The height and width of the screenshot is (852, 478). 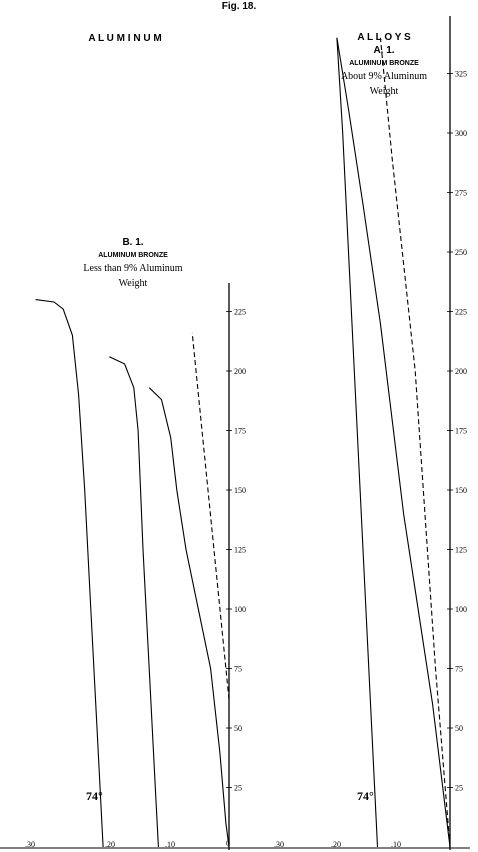 What do you see at coordinates (210, 516) in the screenshot?
I see `b1-series-reference-line` at bounding box center [210, 516].